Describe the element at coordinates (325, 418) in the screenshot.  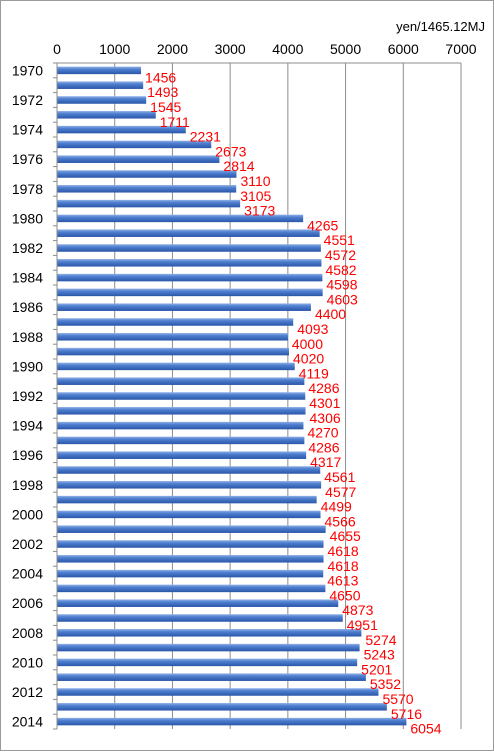
I see `data-label: 4306` at that location.